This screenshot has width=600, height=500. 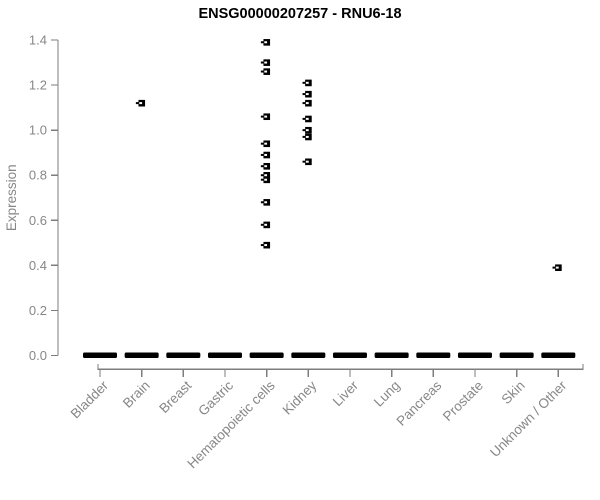 What do you see at coordinates (215, 398) in the screenshot?
I see `x-category-label: Gastric` at bounding box center [215, 398].